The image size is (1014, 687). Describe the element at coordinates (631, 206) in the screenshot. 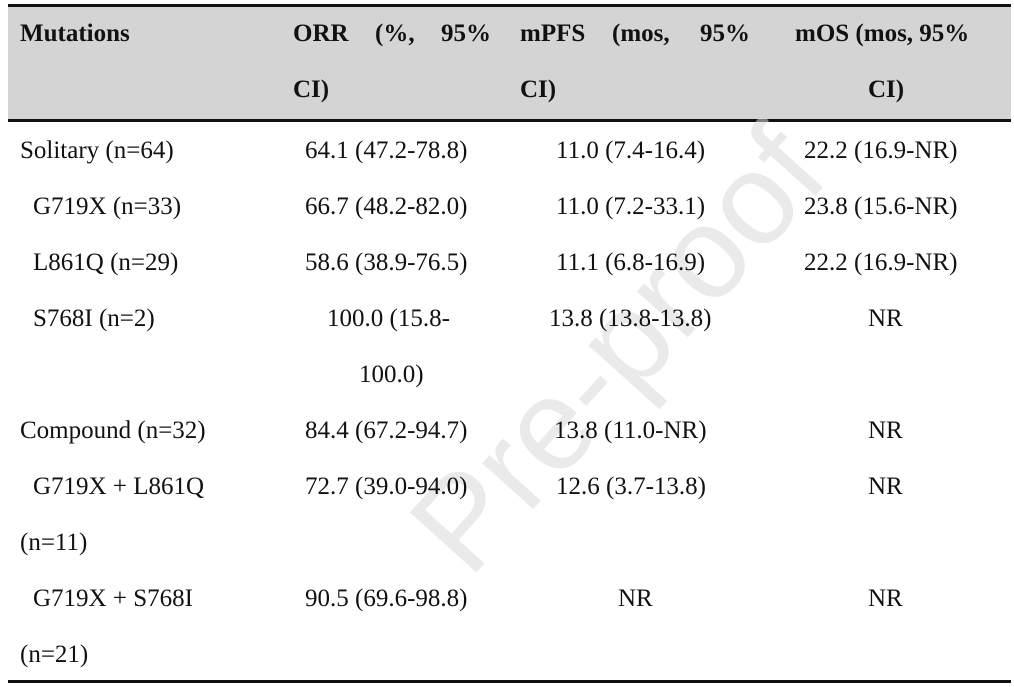

I see `cell-mpfs: 11.0 (7.2-33.1)` at that location.